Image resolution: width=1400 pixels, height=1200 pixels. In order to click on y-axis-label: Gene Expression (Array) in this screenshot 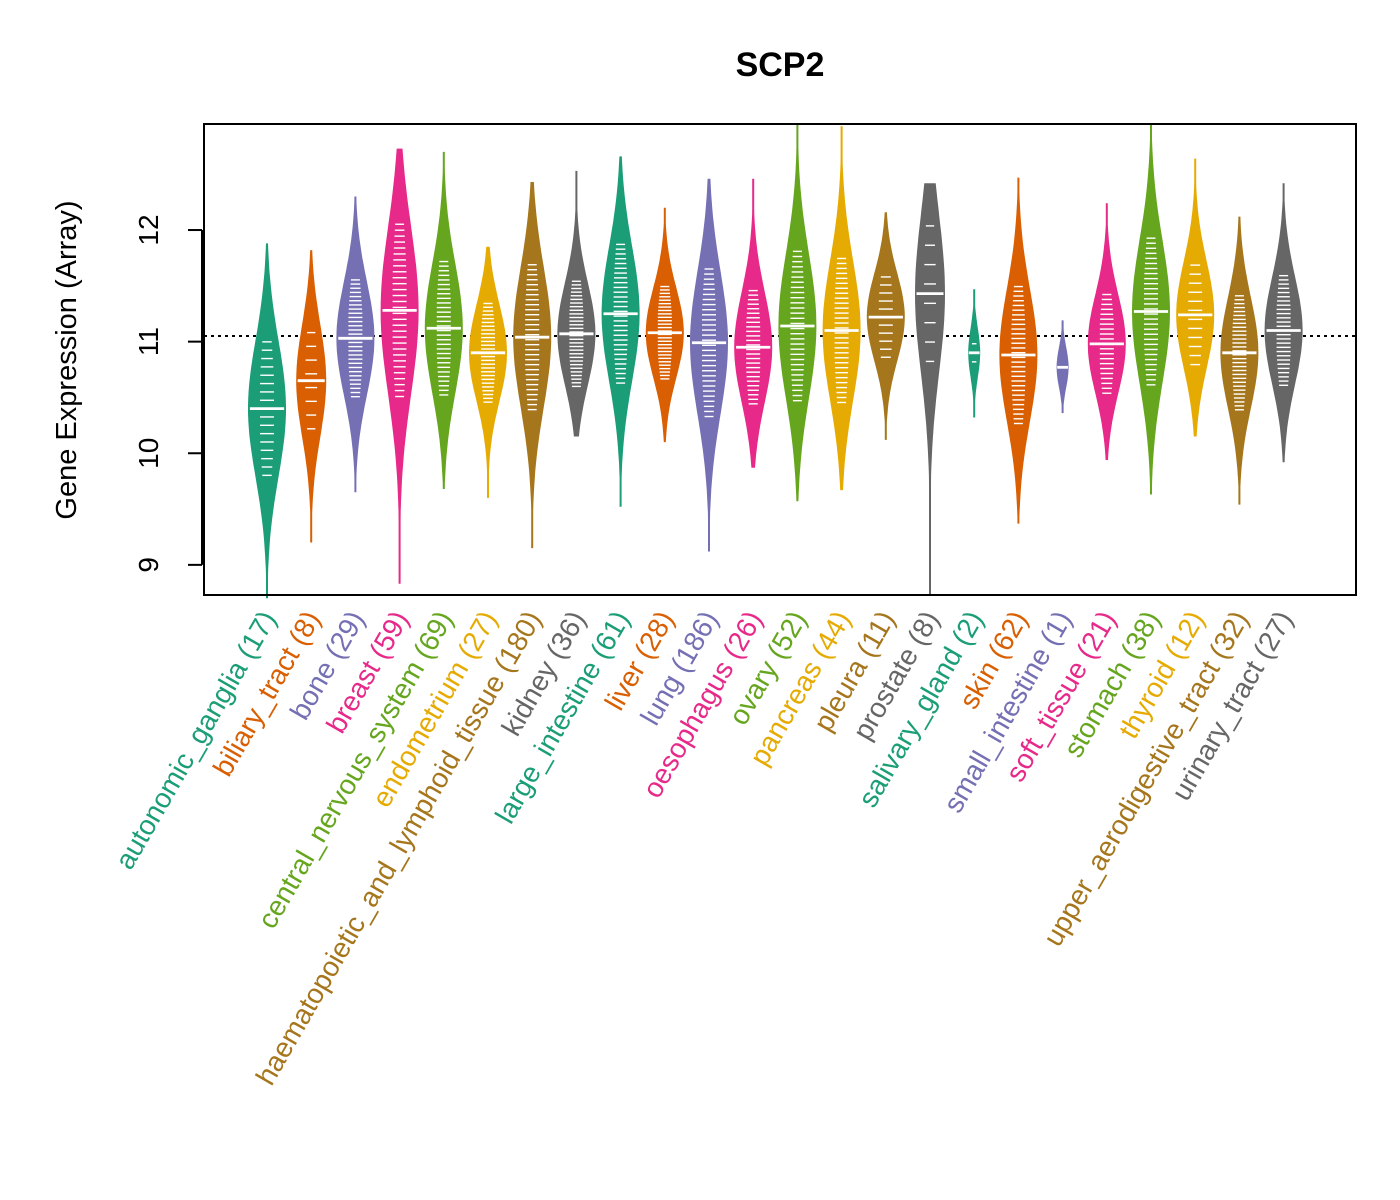, I will do `click(67, 359)`.